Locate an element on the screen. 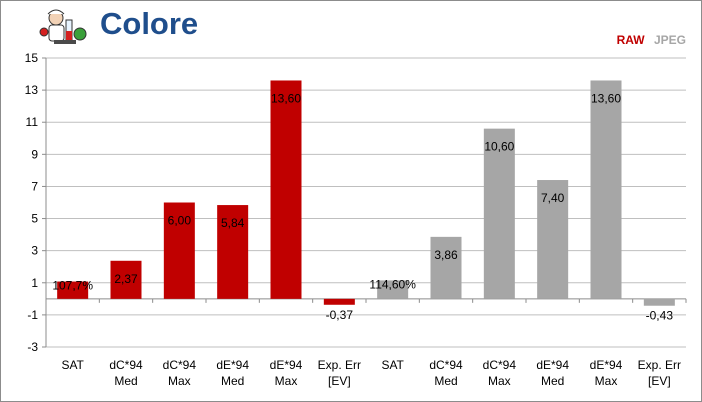 The width and height of the screenshot is (702, 402). y-tick-label: 15 is located at coordinates (32, 58).